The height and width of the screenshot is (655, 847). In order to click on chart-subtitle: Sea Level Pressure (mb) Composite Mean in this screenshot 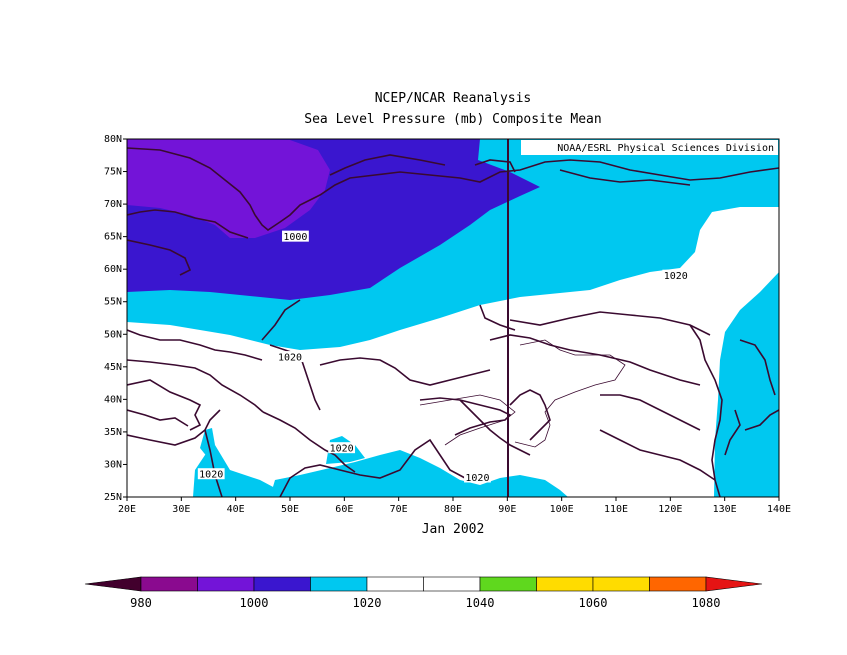, I will do `click(453, 119)`.